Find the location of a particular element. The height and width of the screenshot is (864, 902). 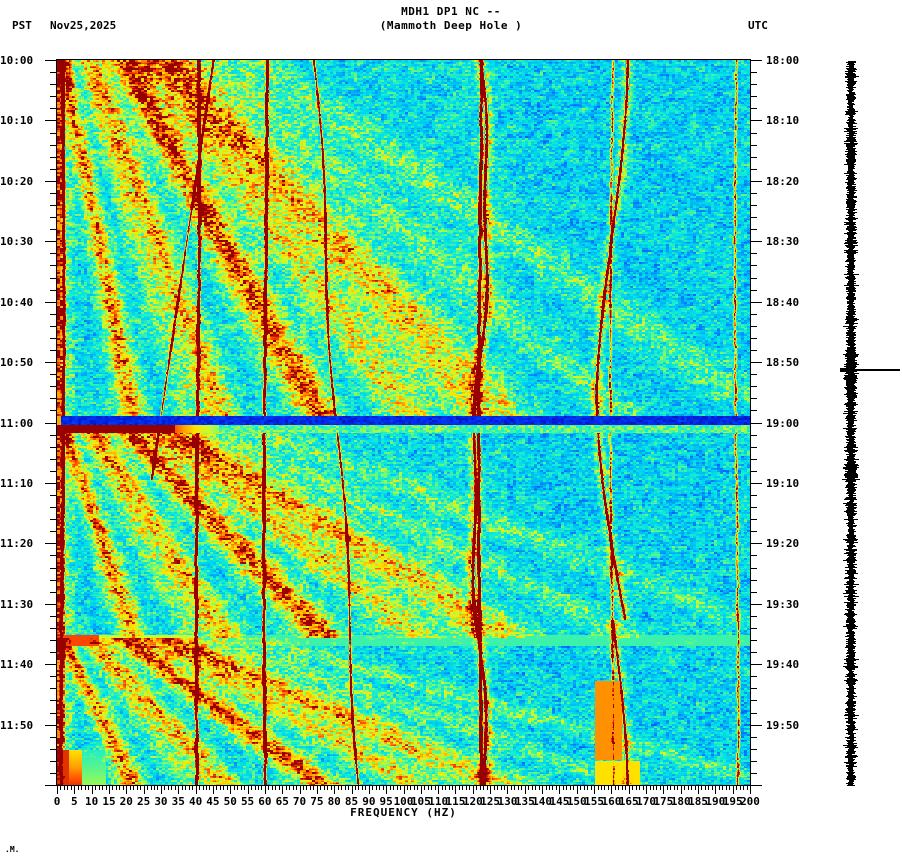

time-label: 19:30 is located at coordinates (783, 604).